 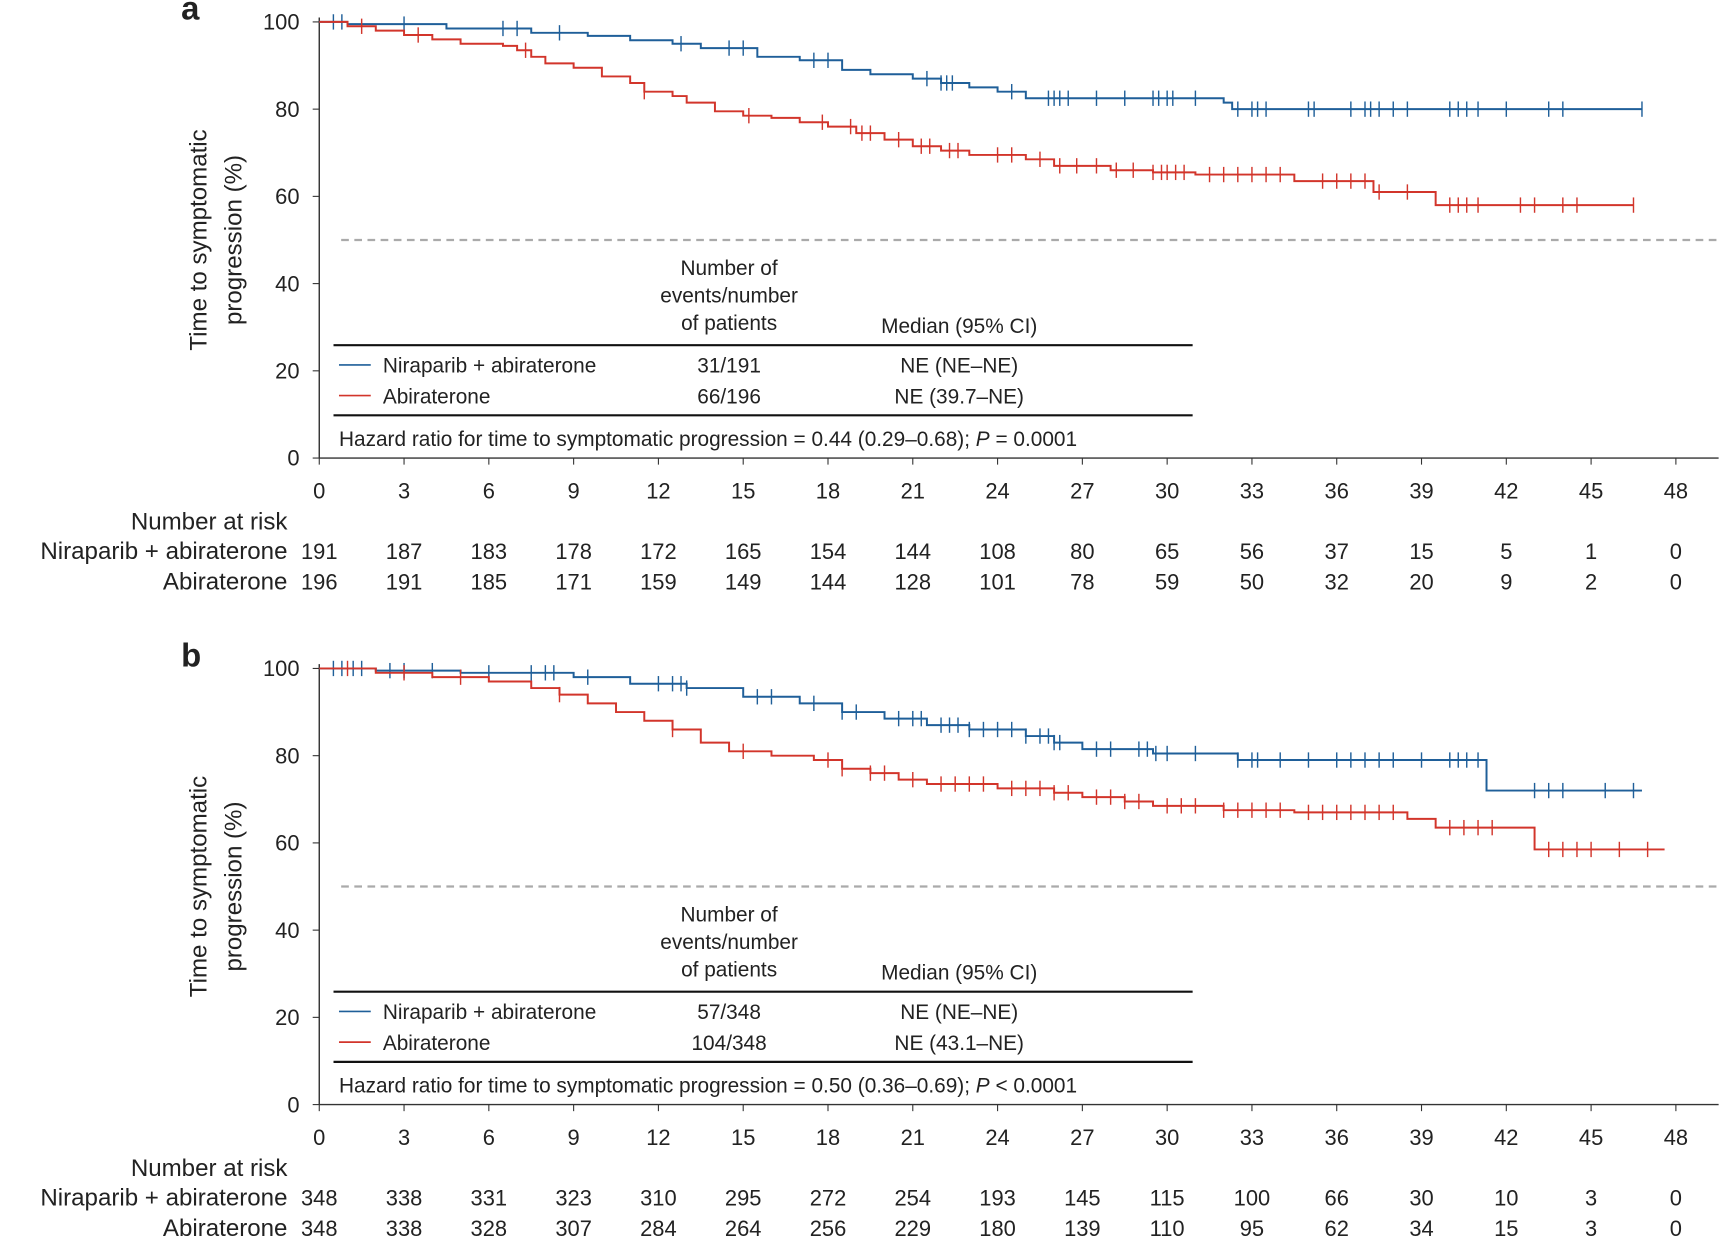 What do you see at coordinates (489, 582) in the screenshot?
I see `risk-value: 185` at bounding box center [489, 582].